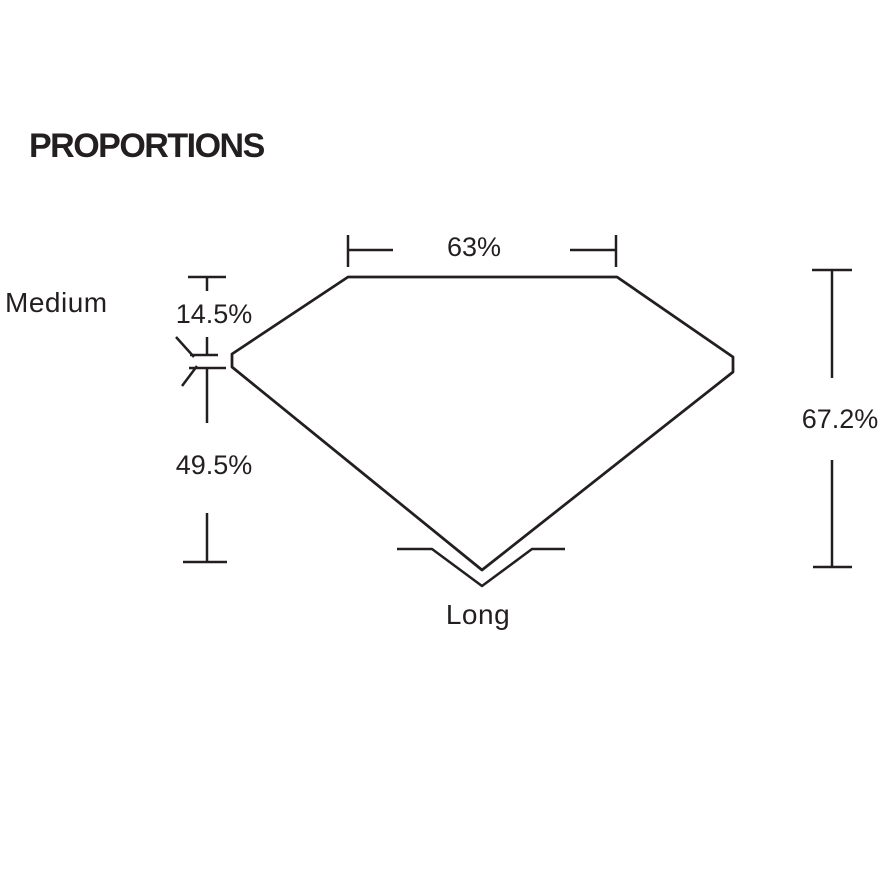  I want to click on pavilion-depth-dimension, so click(204, 464).